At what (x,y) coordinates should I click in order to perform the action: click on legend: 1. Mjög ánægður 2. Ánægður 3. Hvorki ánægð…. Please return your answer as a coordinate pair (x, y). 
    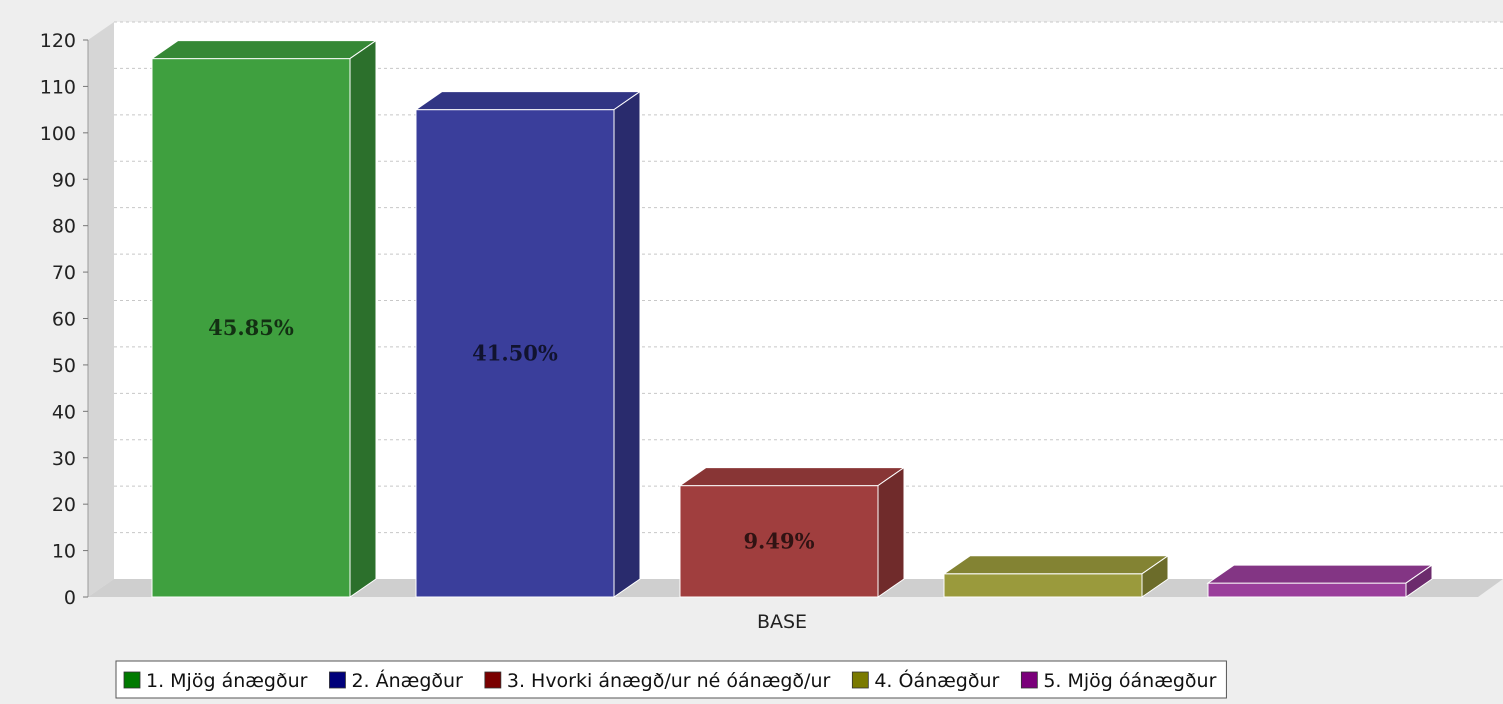
    Looking at the image, I should click on (671, 679).